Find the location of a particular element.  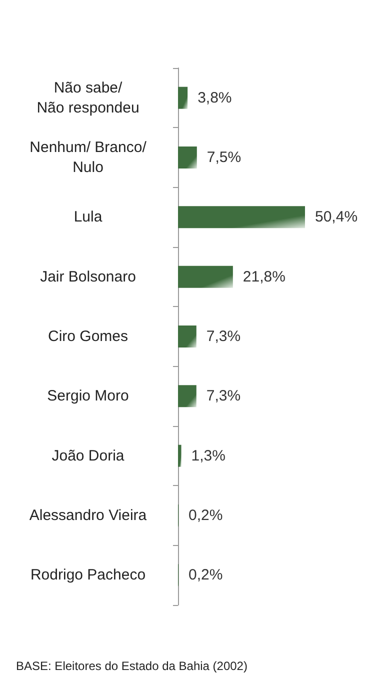

text: BASE: Eleitores do Estado da Bahia (2002) is located at coordinates (132, 666).